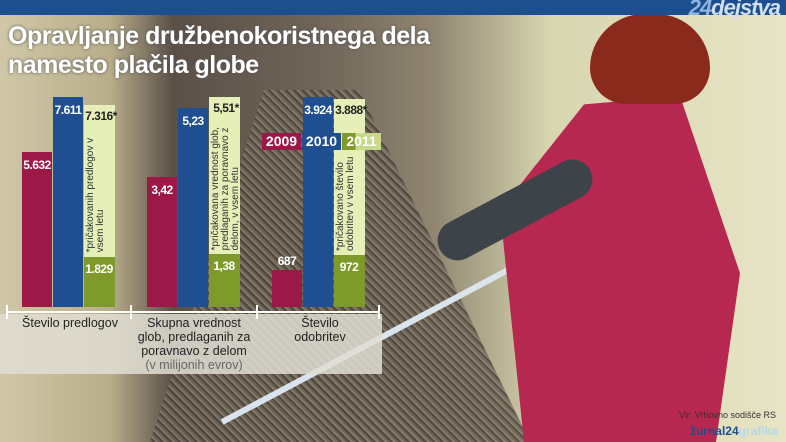  I want to click on legend-2010: 2010, so click(321, 141).